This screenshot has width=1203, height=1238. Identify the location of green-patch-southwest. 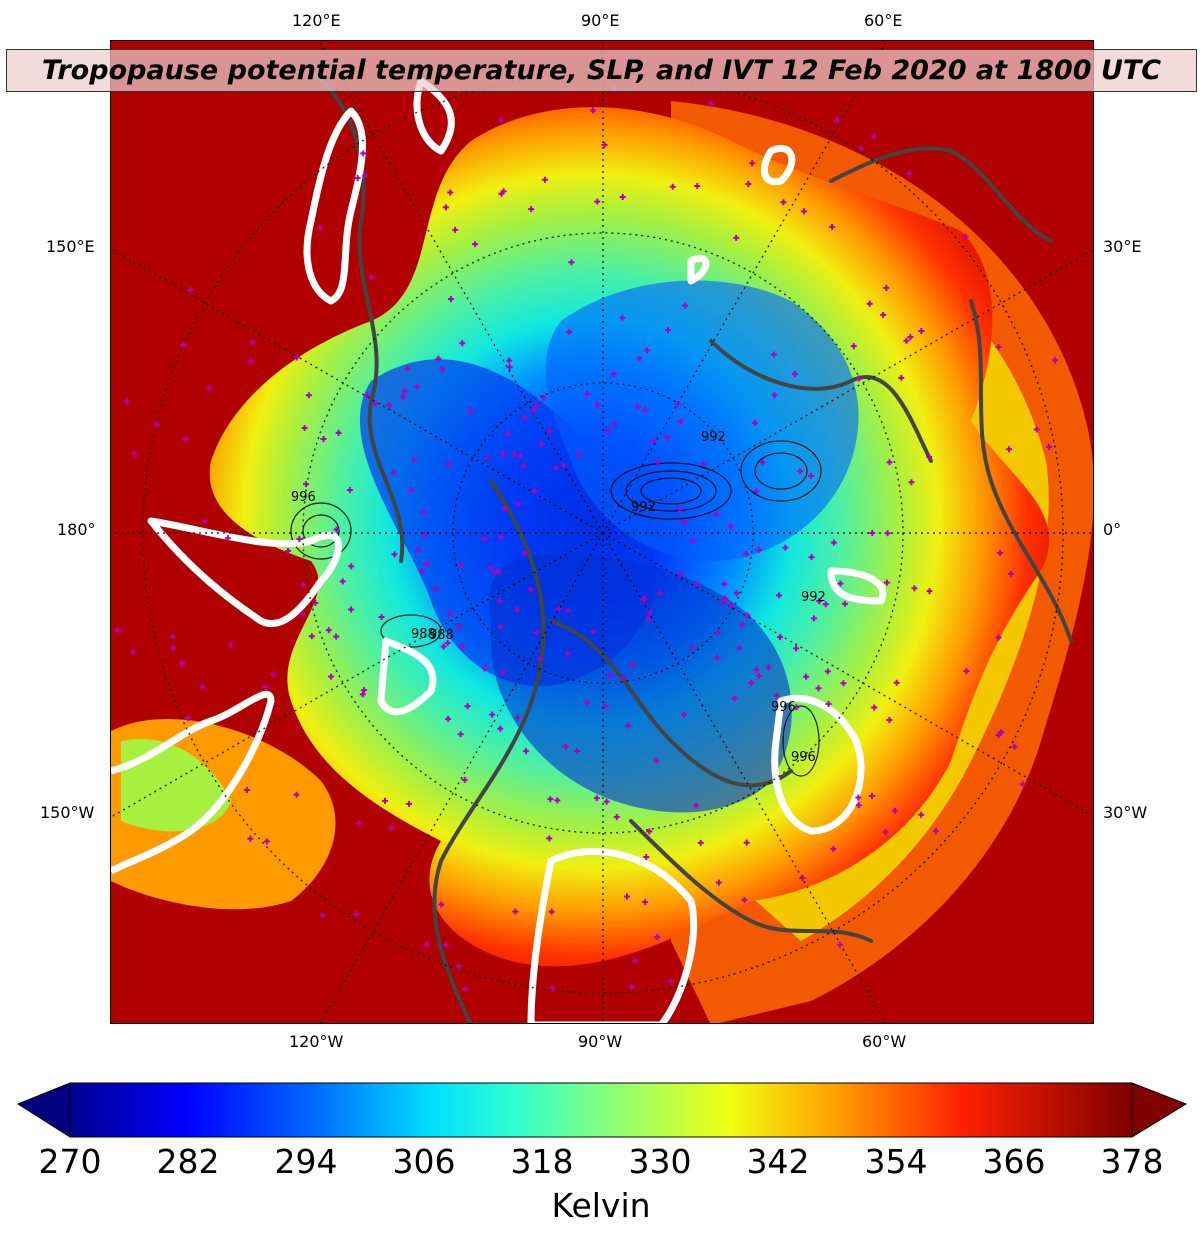
(176, 785).